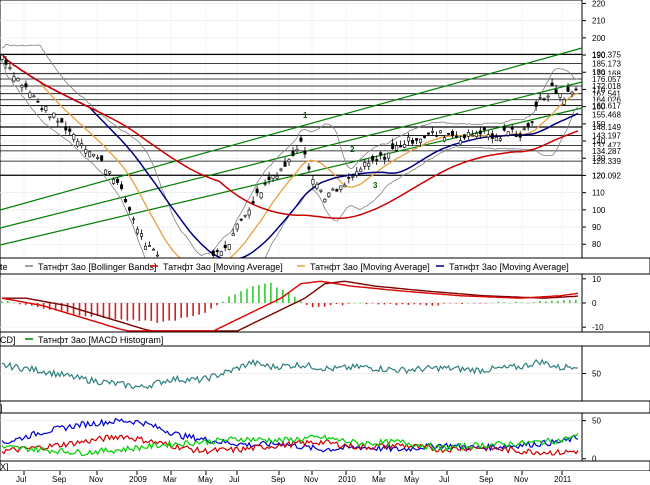 The height and width of the screenshot is (485, 650). Describe the element at coordinates (4, 467) in the screenshot. I see `dmi-legend-prefix: X]` at that location.